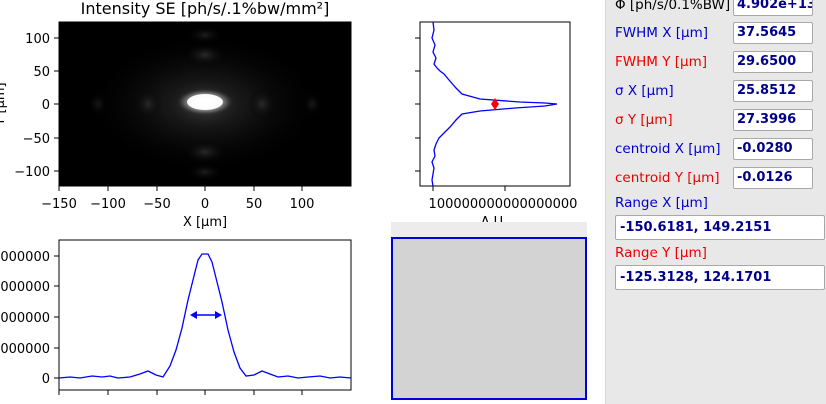  I want to click on image-x-tick-label: −50, so click(156, 204).